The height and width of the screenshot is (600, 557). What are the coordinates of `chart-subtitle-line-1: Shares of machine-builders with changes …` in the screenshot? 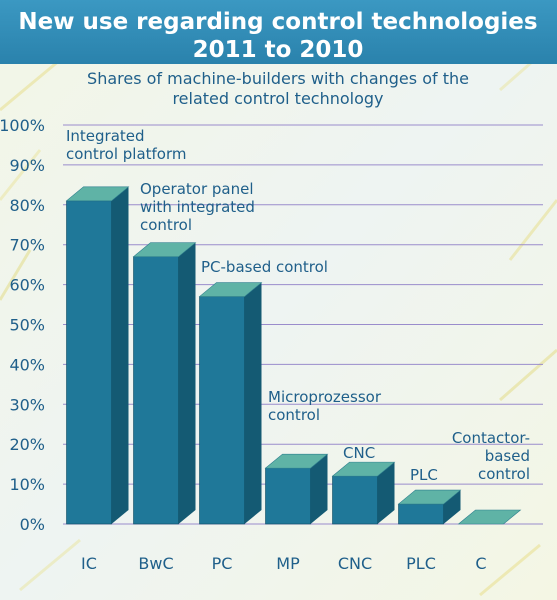 It's located at (278, 78).